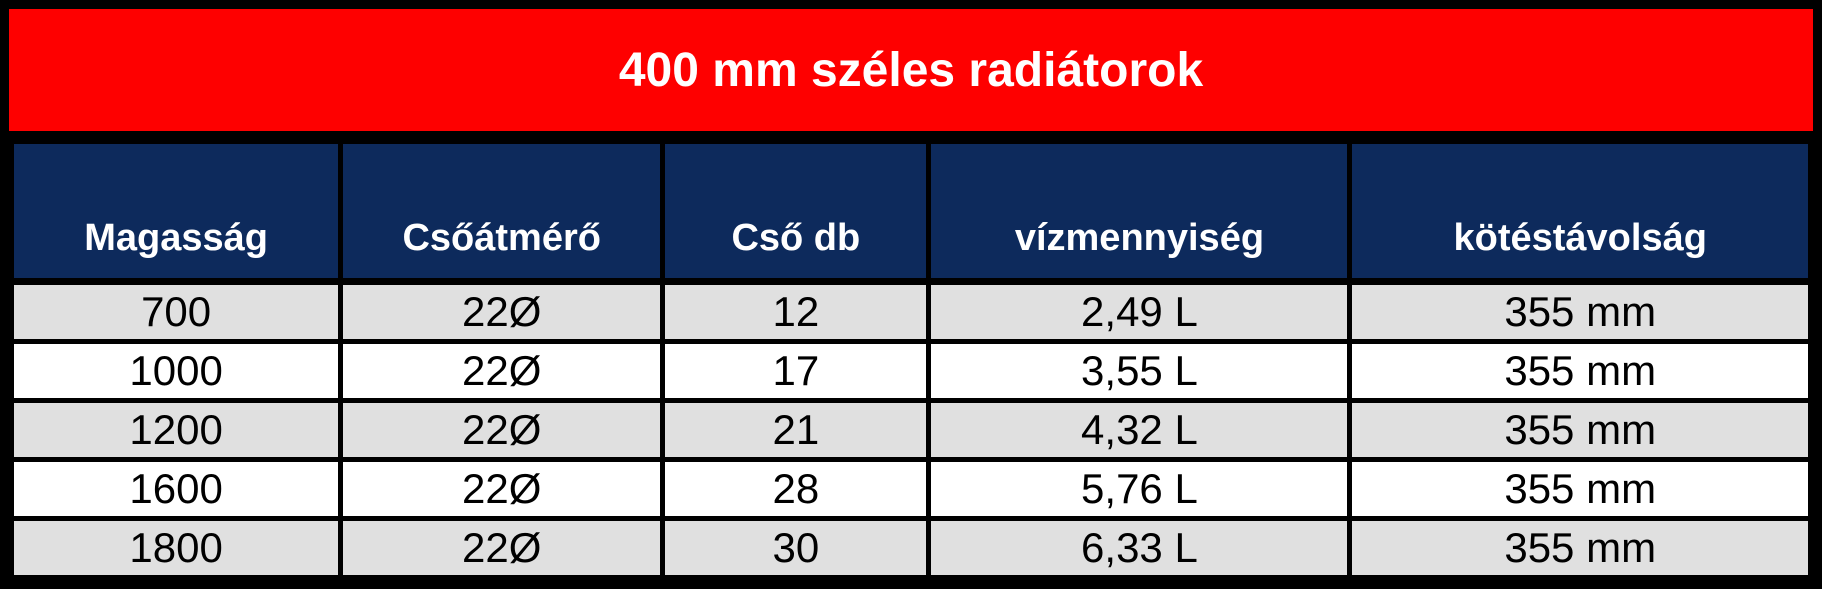 This screenshot has height=589, width=1822. I want to click on table-cell: 5,76 L, so click(1139, 489).